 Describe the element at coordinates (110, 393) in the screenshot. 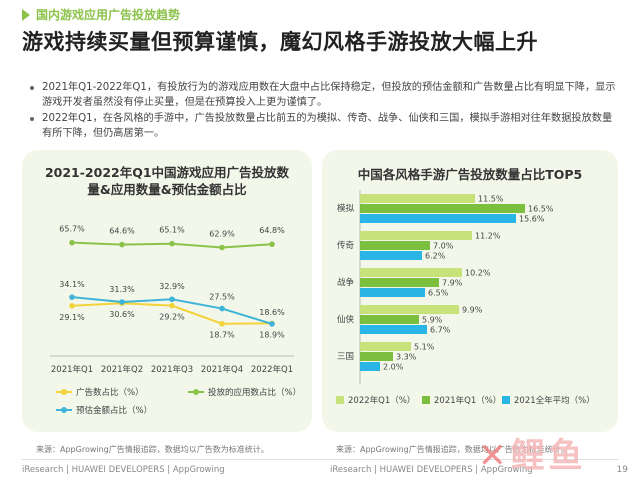

I see `legend-label-ad-share: 广告数占比（%）` at that location.